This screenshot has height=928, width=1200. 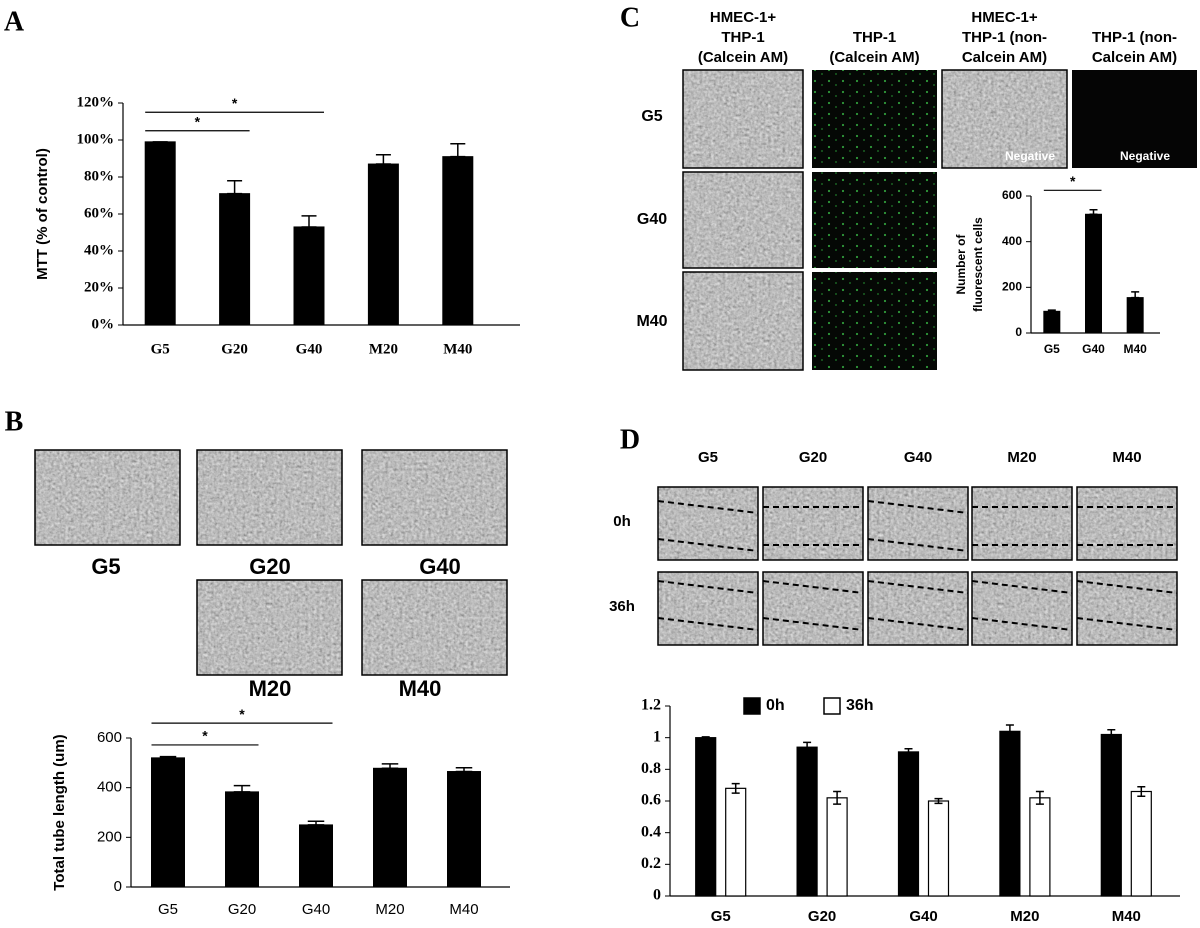 I want to click on y-tick-label: 100%, so click(x=96, y=139).